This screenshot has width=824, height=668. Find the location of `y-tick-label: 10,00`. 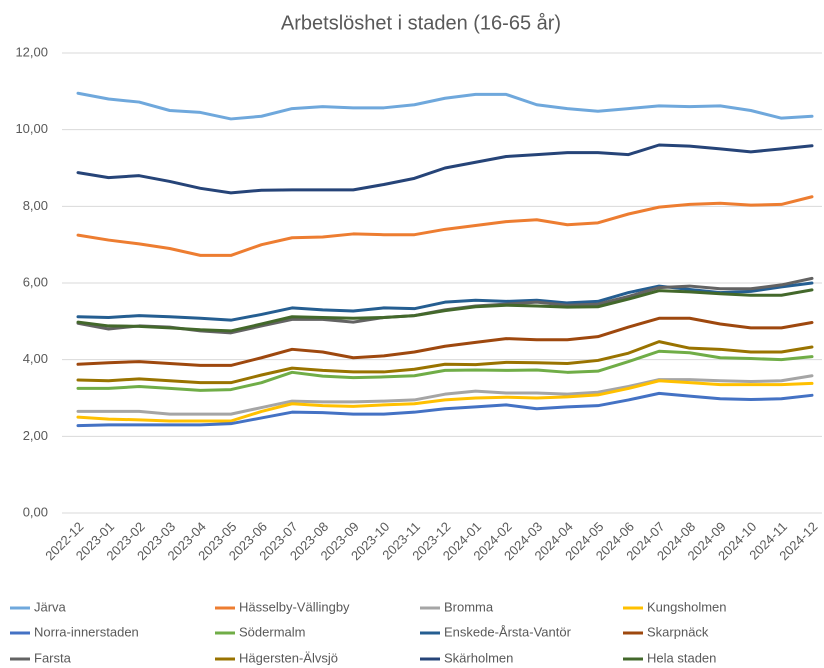

y-tick-label: 10,00 is located at coordinates (31, 128).